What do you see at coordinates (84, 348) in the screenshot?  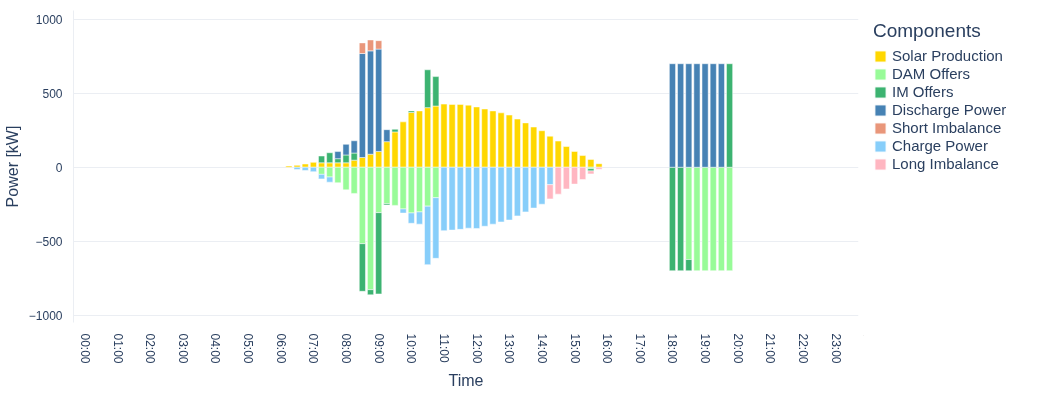 I see `x-tick-label: 00:00` at bounding box center [84, 348].